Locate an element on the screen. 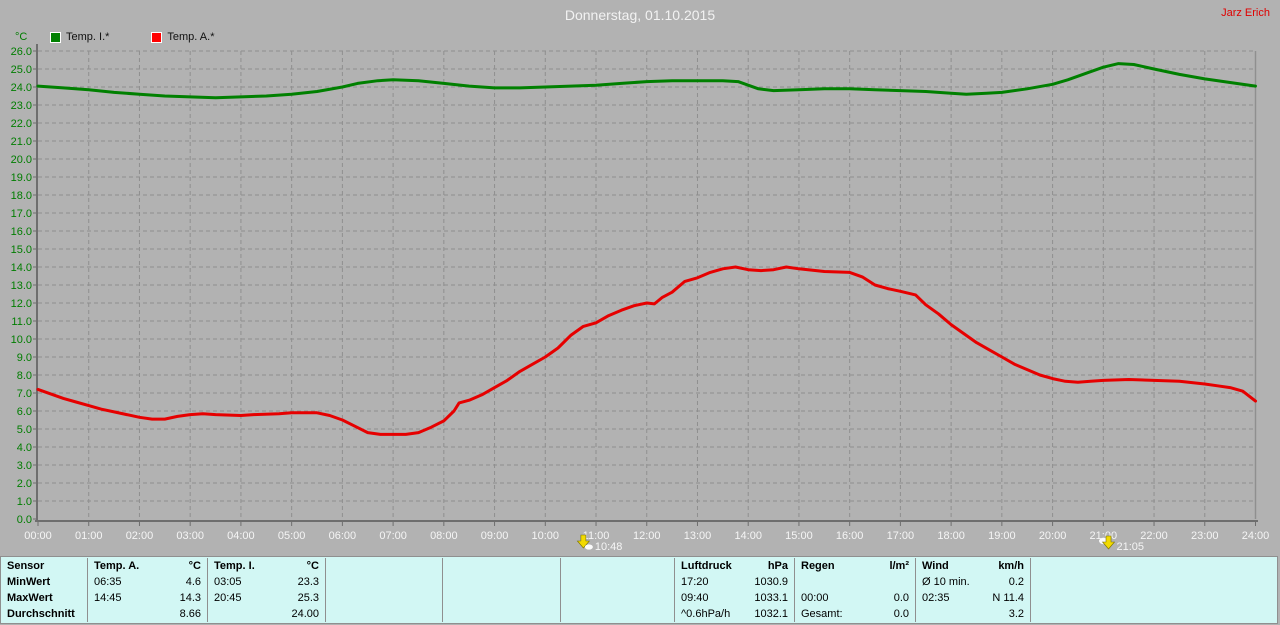 Image resolution: width=1280 pixels, height=625 pixels. panel-cell-value: 1030.9 is located at coordinates (771, 582).